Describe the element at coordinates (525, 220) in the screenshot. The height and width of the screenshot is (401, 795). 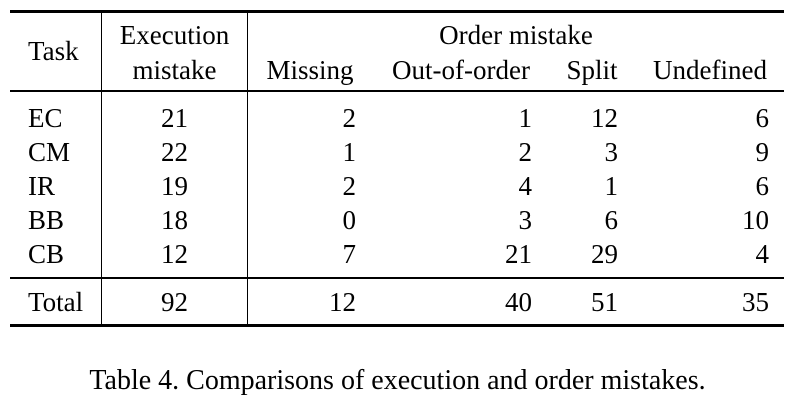
I see `row-out-of-order: 3` at that location.